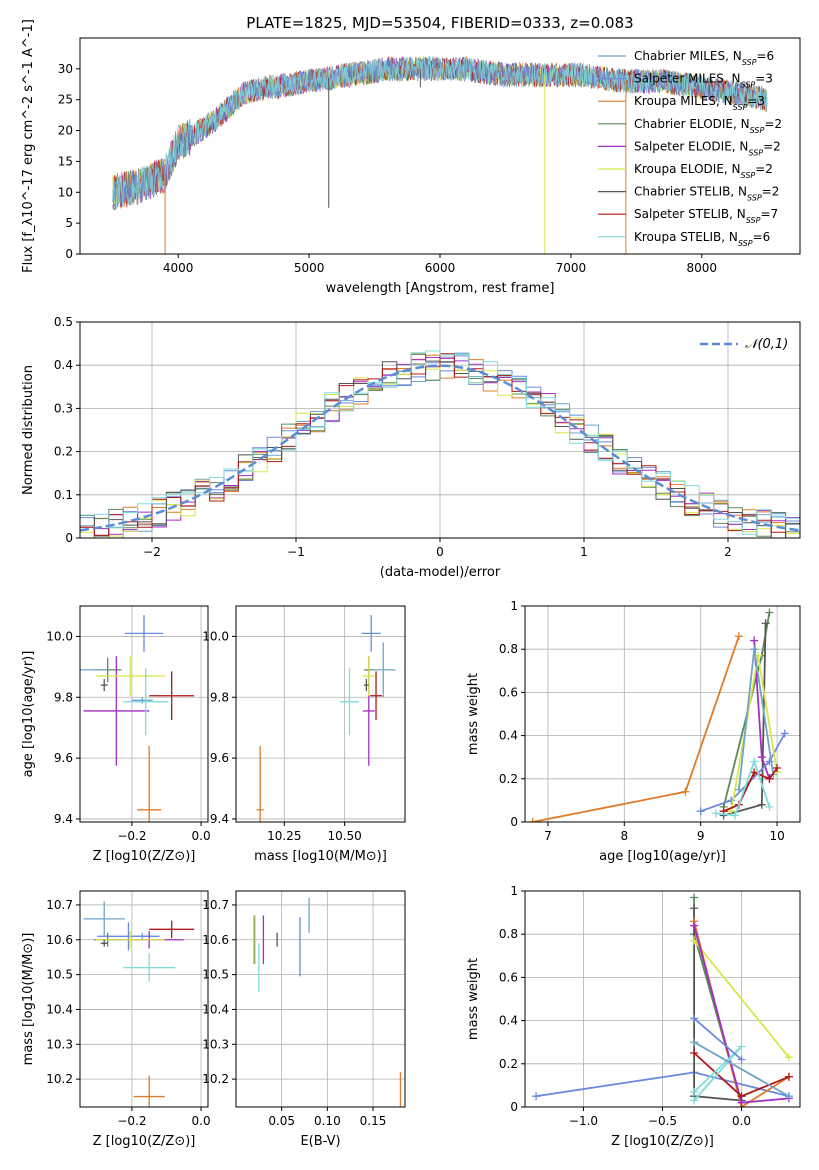 The height and width of the screenshot is (1170, 819). I want to click on legend-label: Salpeter ELODIE, NSSP=2, so click(707, 148).